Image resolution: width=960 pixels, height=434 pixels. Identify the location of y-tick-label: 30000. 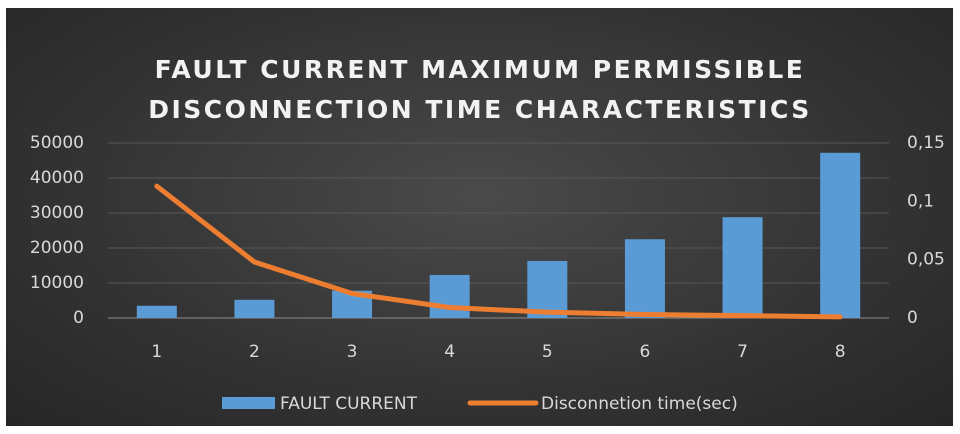
(57, 213).